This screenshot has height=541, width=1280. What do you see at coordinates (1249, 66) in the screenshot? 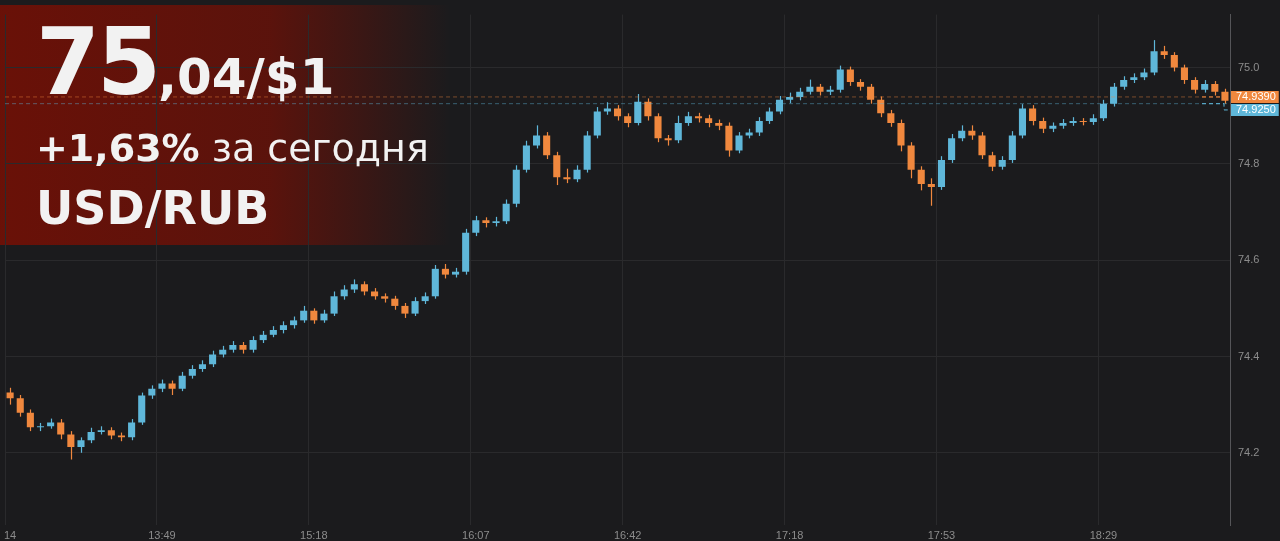
I see `y-tick-label: 75.0` at bounding box center [1249, 66].